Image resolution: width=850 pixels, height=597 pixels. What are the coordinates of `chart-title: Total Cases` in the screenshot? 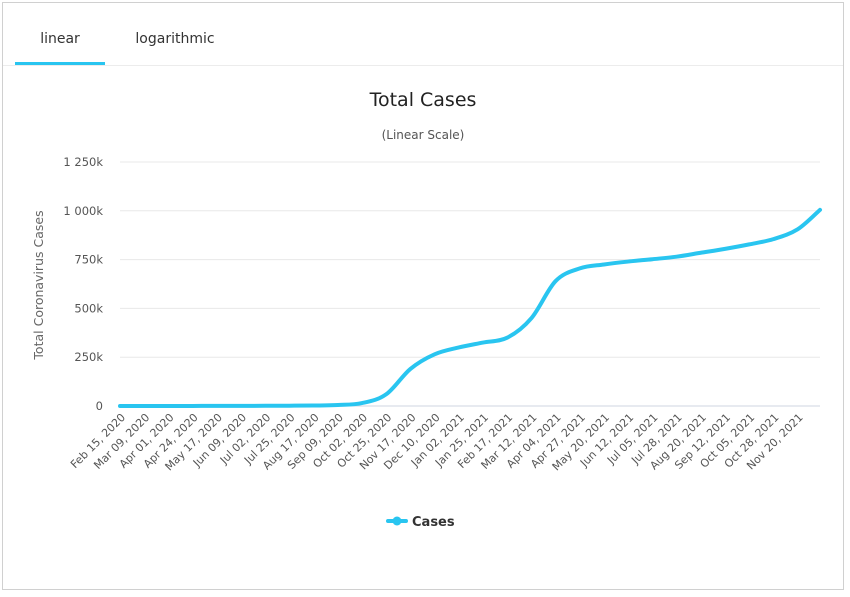 It's located at (423, 100).